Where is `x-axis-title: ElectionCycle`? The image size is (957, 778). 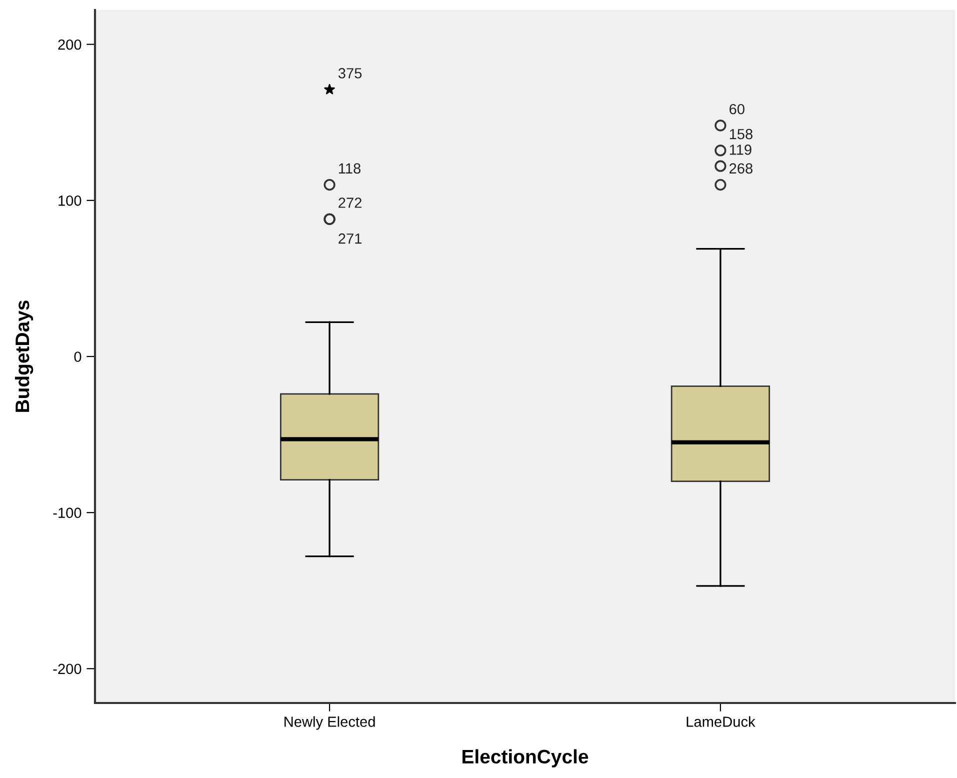
x-axis-title: ElectionCycle is located at coordinates (525, 758).